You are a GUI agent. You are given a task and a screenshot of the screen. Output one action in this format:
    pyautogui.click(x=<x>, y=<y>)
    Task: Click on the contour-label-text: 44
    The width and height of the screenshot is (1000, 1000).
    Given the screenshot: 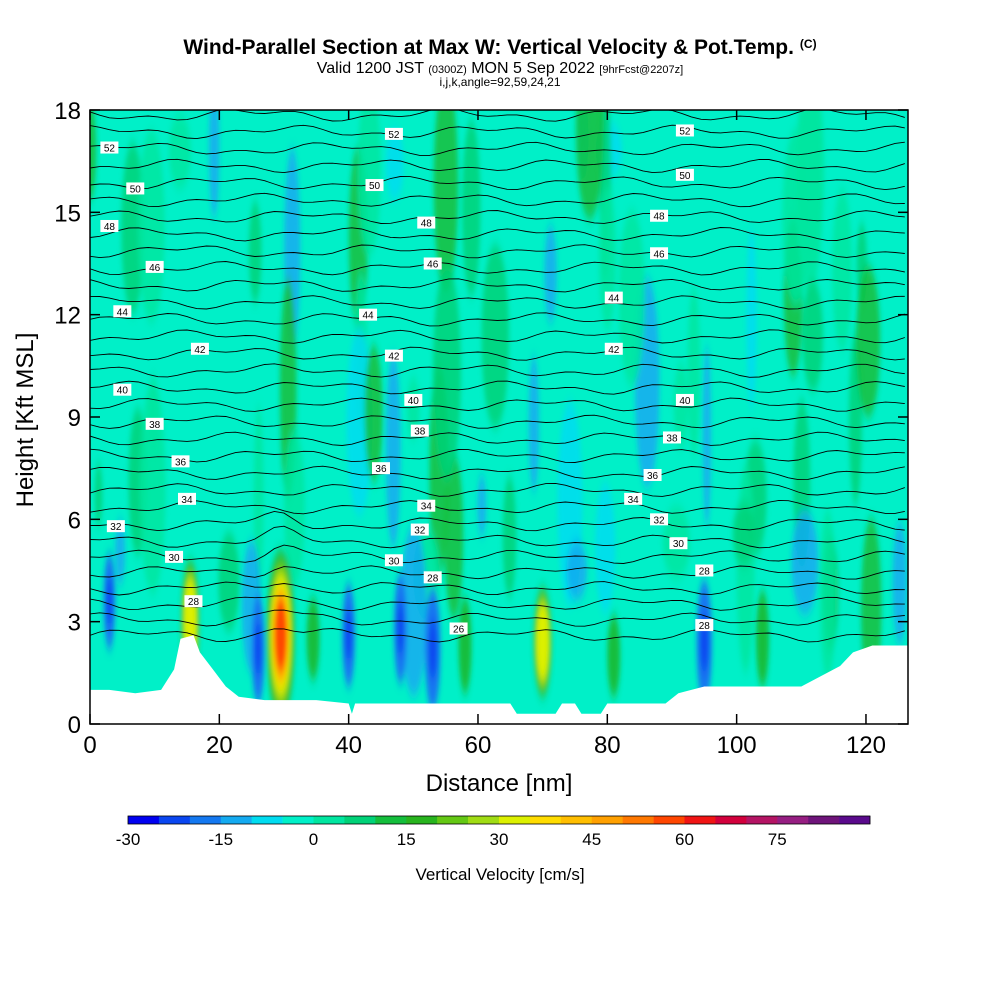 What is the action you would take?
    pyautogui.click(x=614, y=299)
    